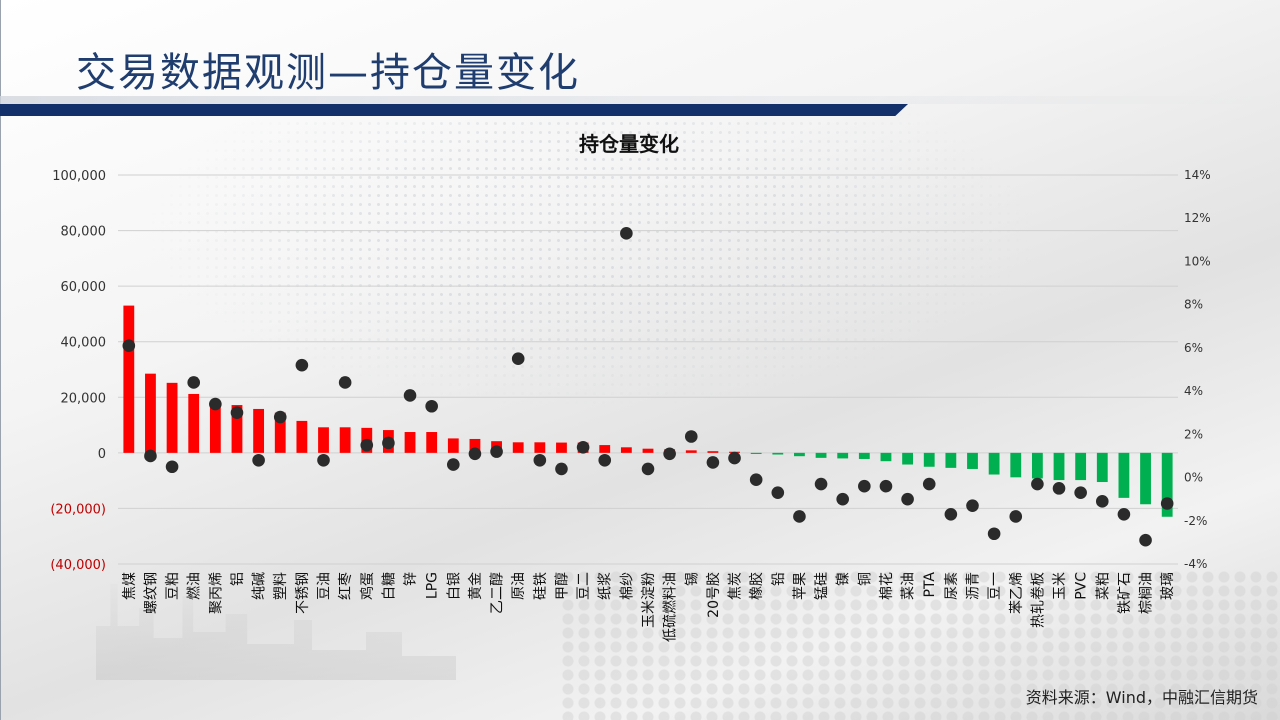  What do you see at coordinates (1059, 488) in the screenshot?
I see `point-玉米` at bounding box center [1059, 488].